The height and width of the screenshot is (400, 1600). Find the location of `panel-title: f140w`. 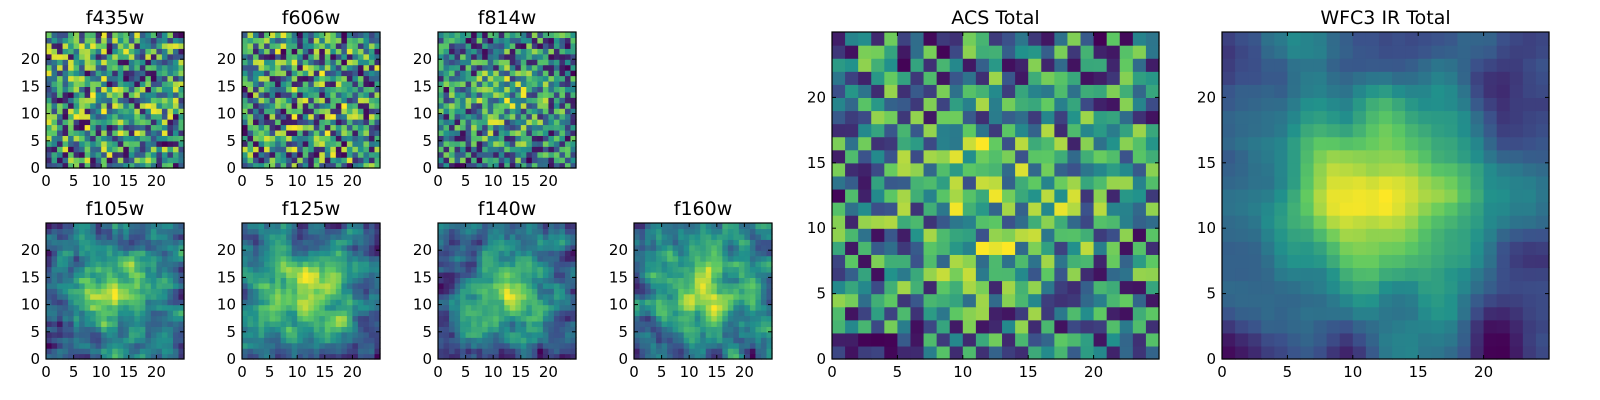

panel-title: f140w is located at coordinates (507, 209).